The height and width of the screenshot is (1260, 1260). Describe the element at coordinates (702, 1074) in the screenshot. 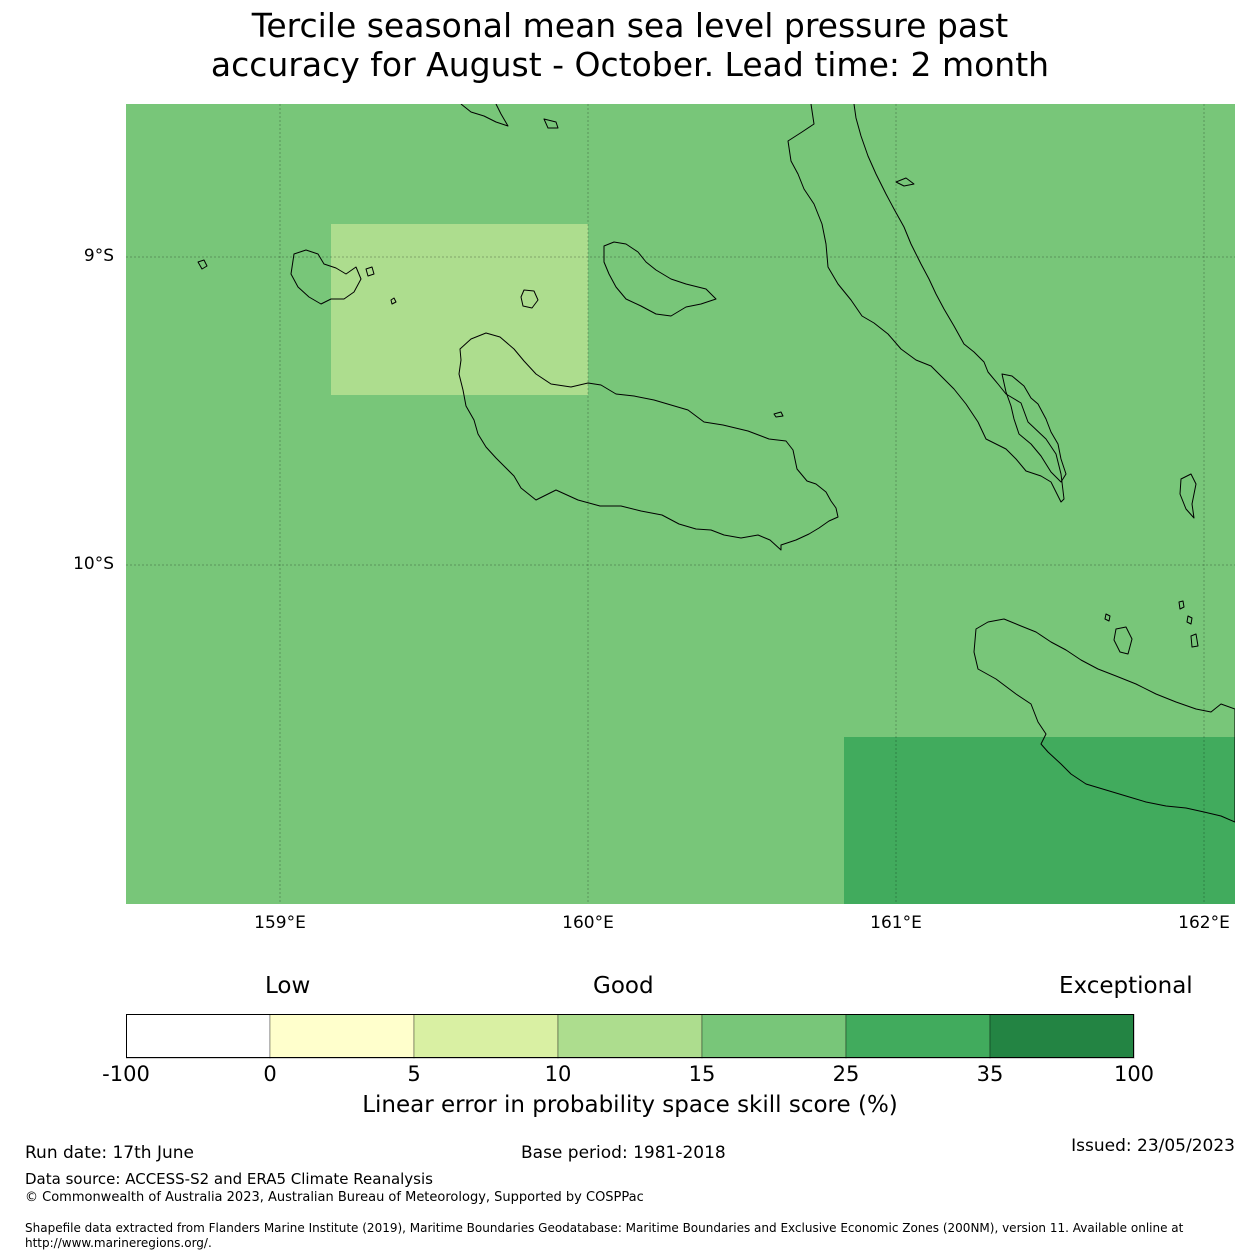

I see `colorbar-tick-15: 15` at that location.